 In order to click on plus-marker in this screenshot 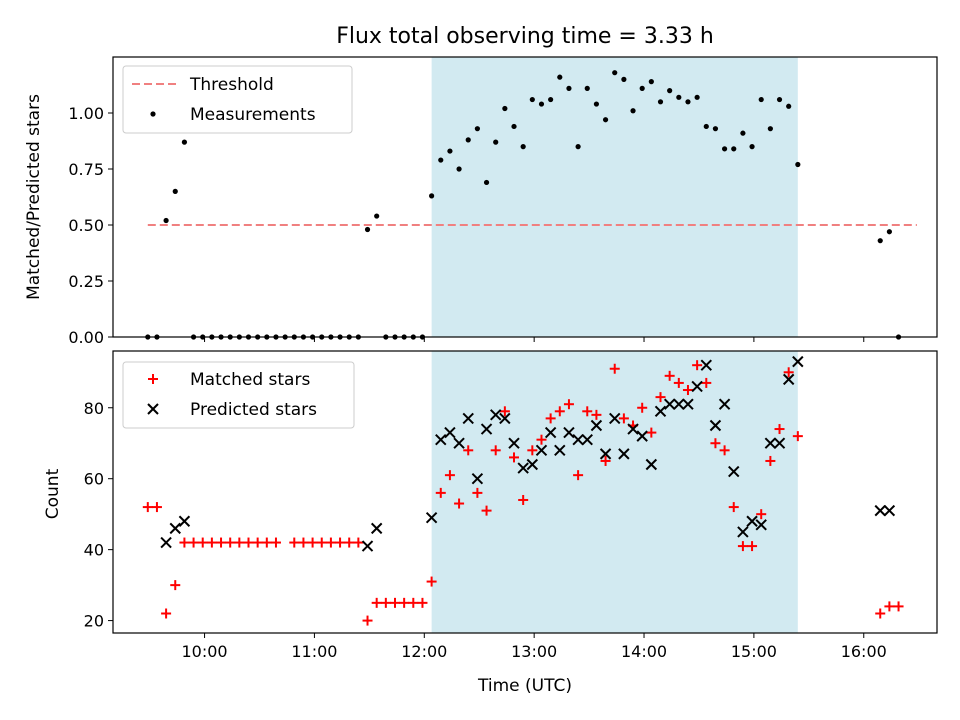, I will do `click(153, 379)`.